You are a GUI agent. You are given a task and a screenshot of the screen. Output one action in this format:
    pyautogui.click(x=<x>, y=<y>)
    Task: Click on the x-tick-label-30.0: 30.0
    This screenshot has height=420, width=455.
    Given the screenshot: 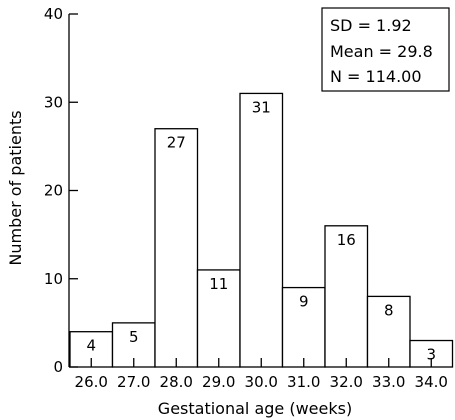 What is the action you would take?
    pyautogui.click(x=261, y=382)
    